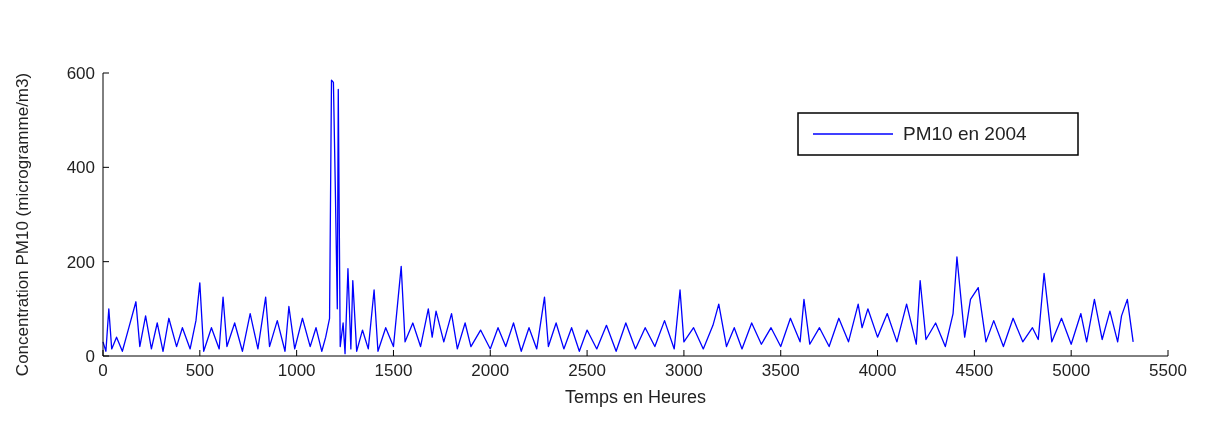  Describe the element at coordinates (490, 370) in the screenshot. I see `x-tick-label: 2000` at that location.